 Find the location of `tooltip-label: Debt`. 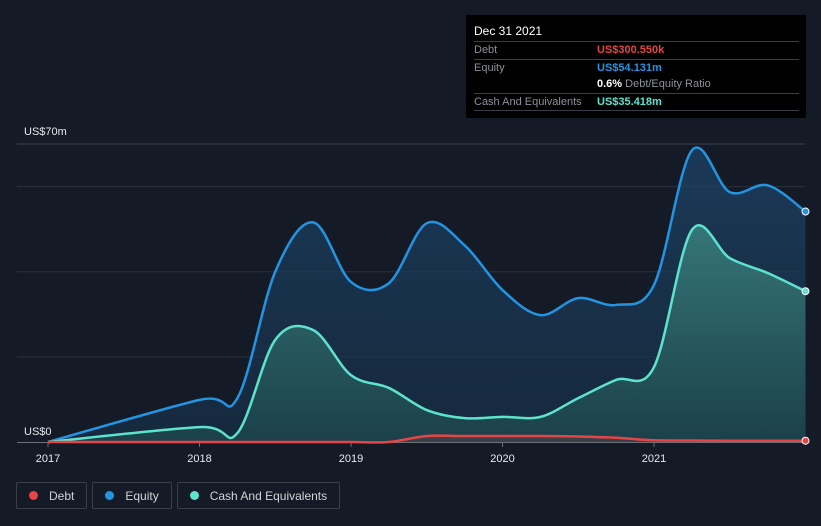

tooltip-label: Debt is located at coordinates (486, 50).